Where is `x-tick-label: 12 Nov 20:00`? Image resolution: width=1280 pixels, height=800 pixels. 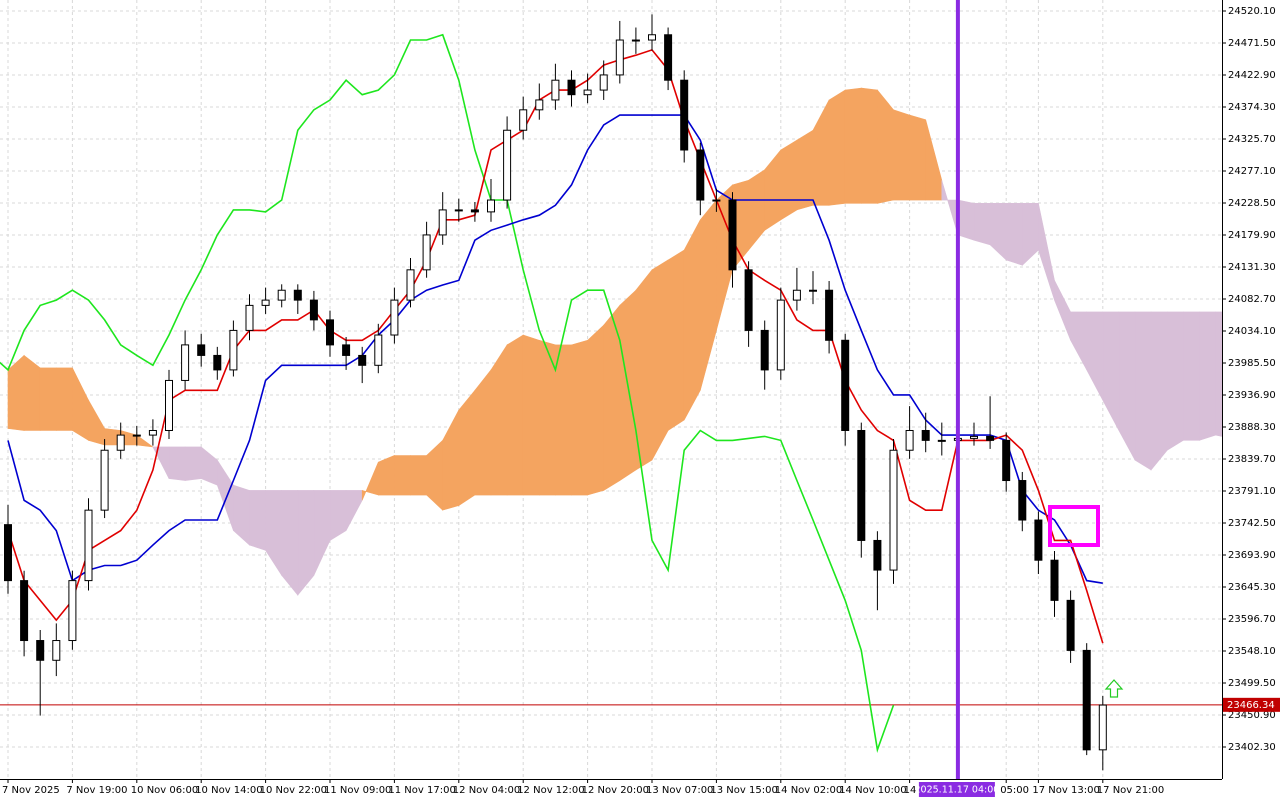 x-tick-label: 12 Nov 20:00 is located at coordinates (615, 790).